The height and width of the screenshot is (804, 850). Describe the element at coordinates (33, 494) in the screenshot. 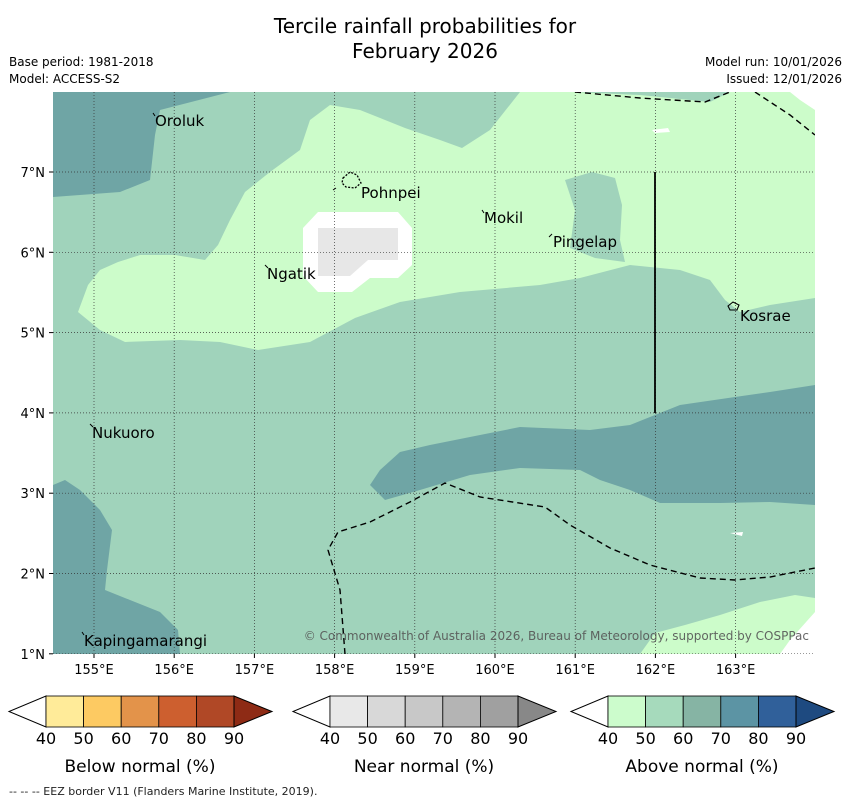

I see `lat-tick-label: 3°N` at that location.